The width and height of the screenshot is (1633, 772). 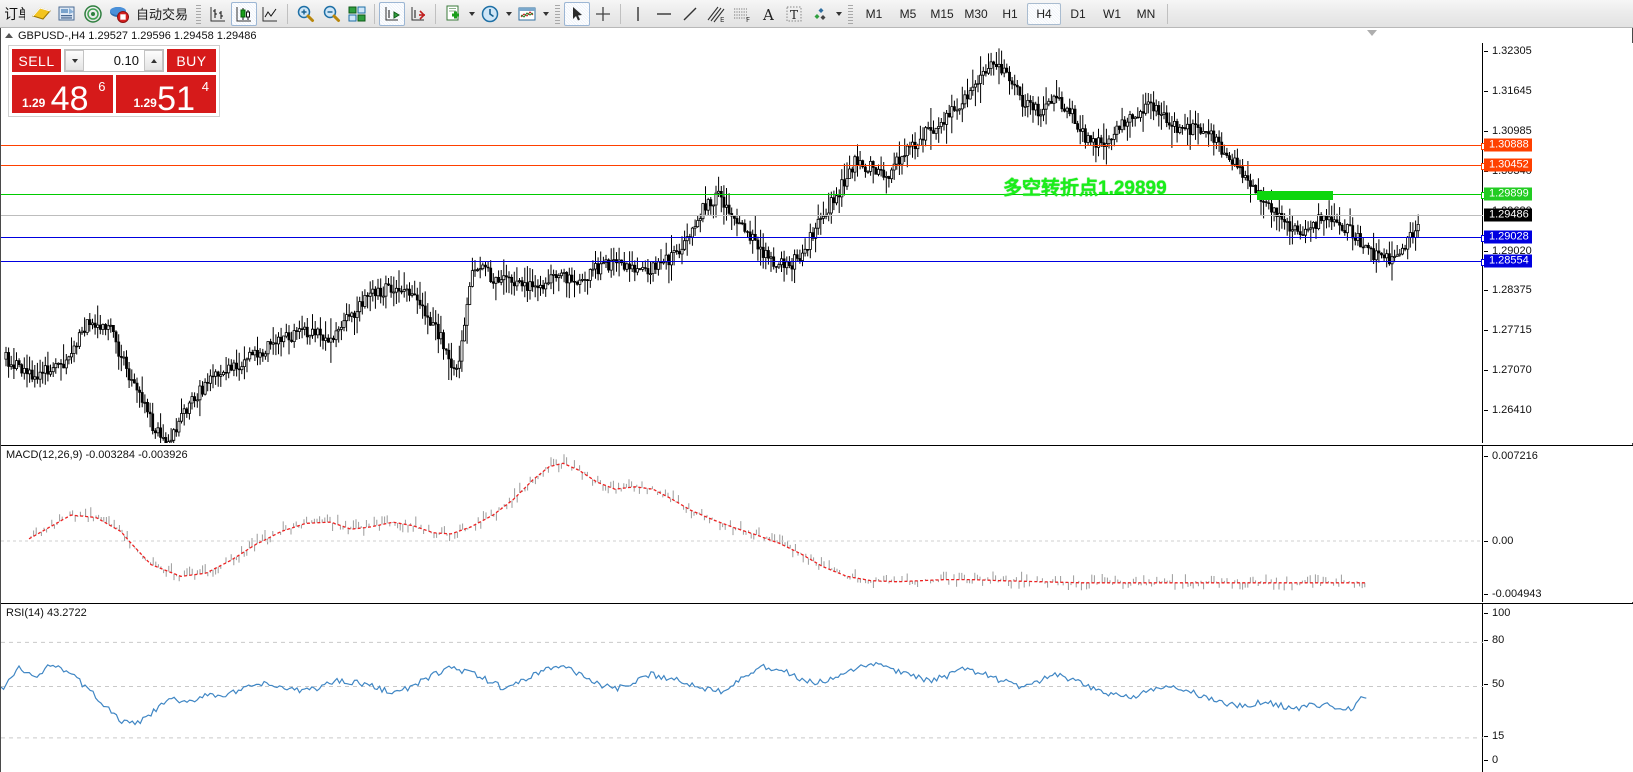 What do you see at coordinates (794, 14) in the screenshot?
I see `text-icon: T` at bounding box center [794, 14].